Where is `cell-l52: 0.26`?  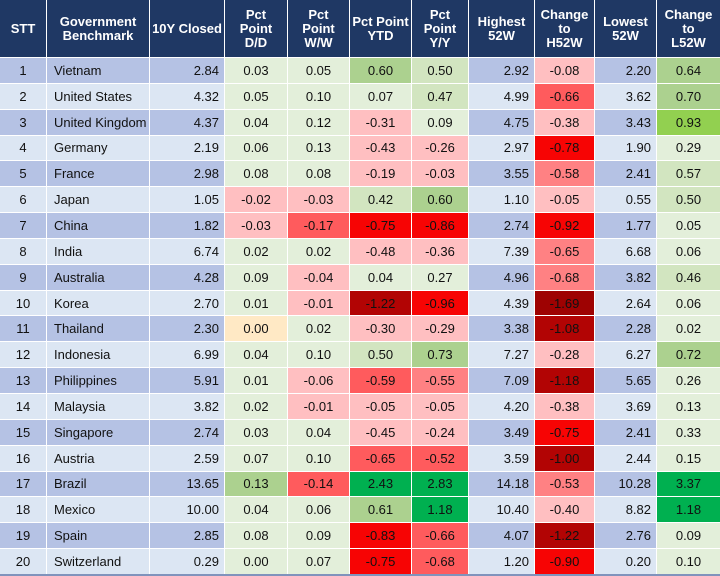 cell-l52: 0.26 is located at coordinates (688, 380).